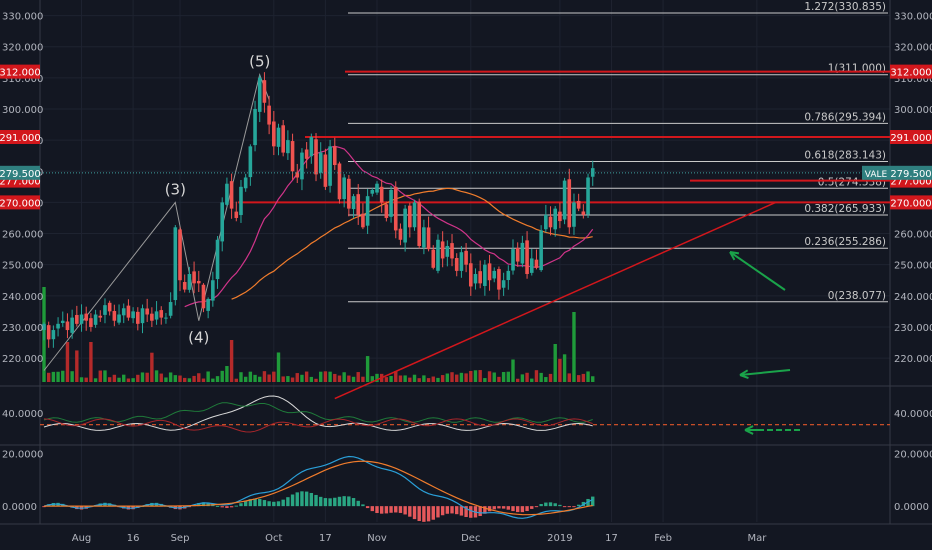 The width and height of the screenshot is (932, 550). What do you see at coordinates (22, 110) in the screenshot?
I see `price-axis-label-left: 300.000` at bounding box center [22, 110].